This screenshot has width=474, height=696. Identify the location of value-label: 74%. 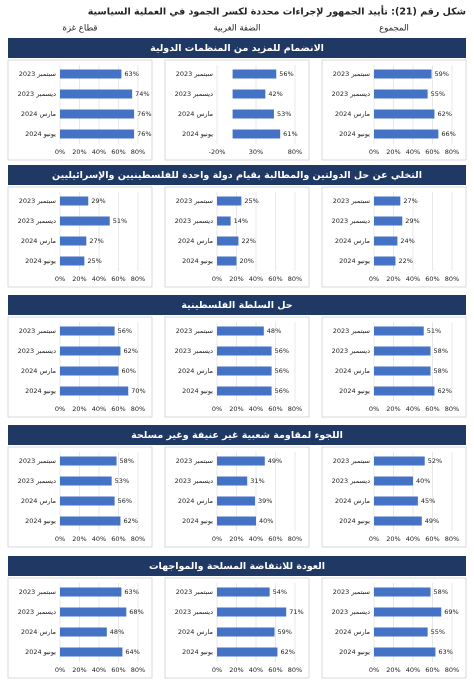
(142, 94).